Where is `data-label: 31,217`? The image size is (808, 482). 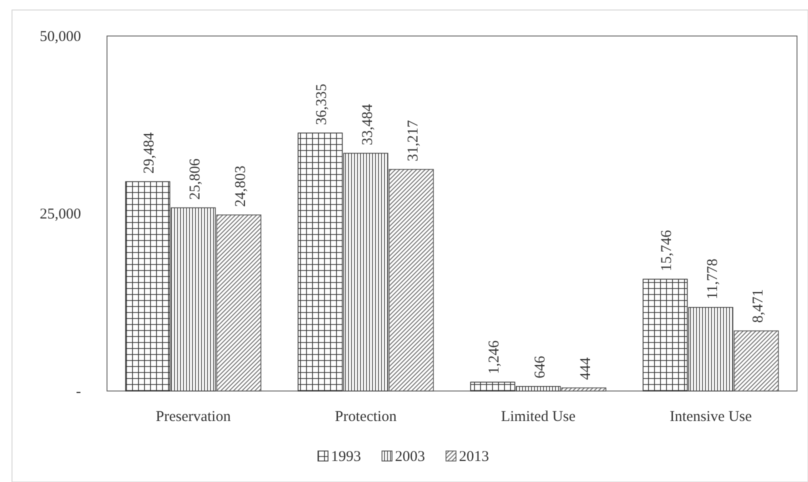
data-label: 31,217 is located at coordinates (413, 141).